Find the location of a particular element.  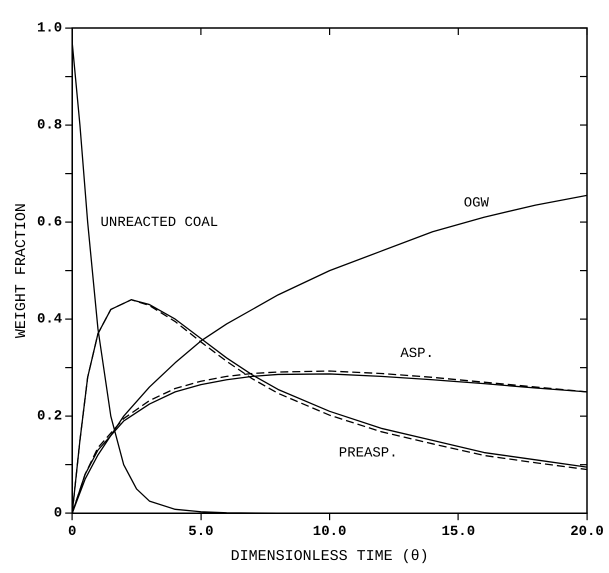

x-tick-label: 10.0 is located at coordinates (329, 532).